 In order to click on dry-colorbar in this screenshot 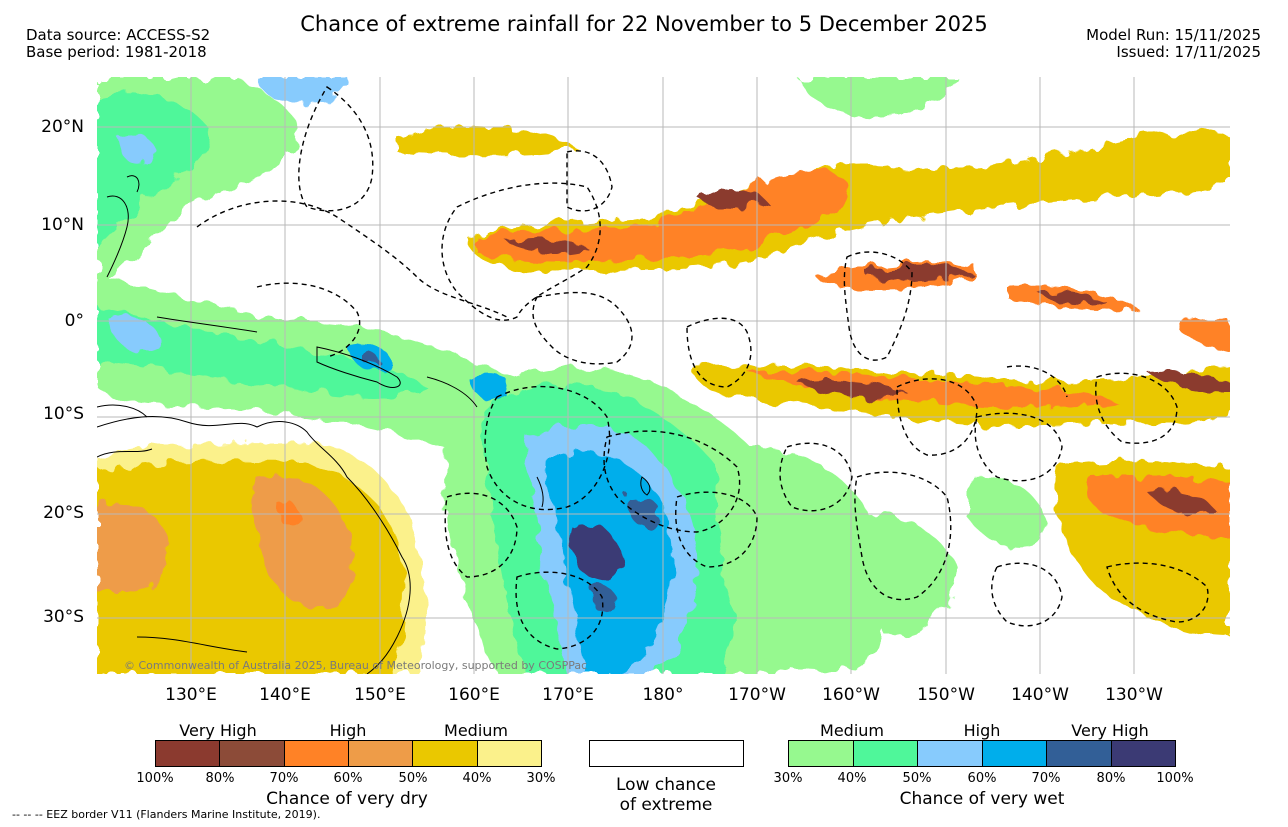, I will do `click(348, 753)`.